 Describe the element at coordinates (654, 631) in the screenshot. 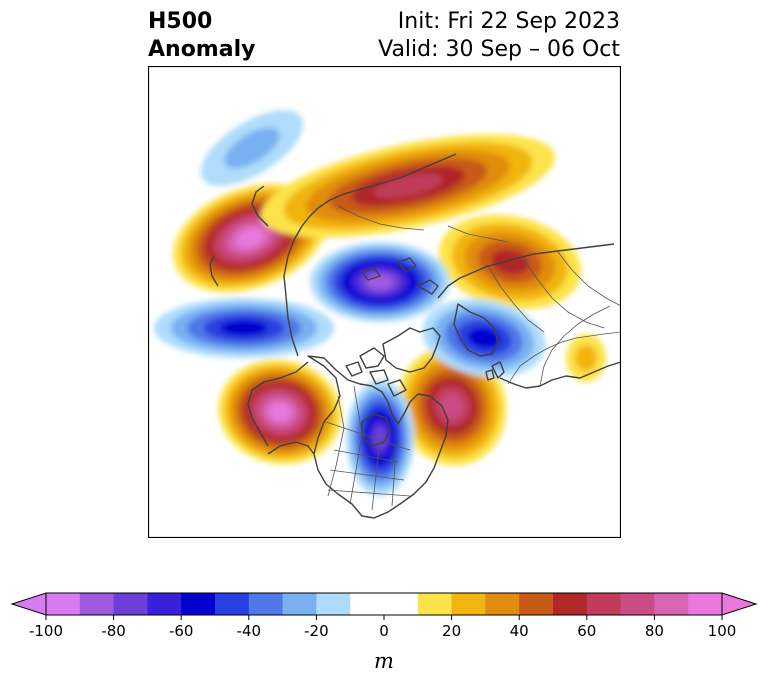

I see `colorbar-tick-label: 80` at that location.